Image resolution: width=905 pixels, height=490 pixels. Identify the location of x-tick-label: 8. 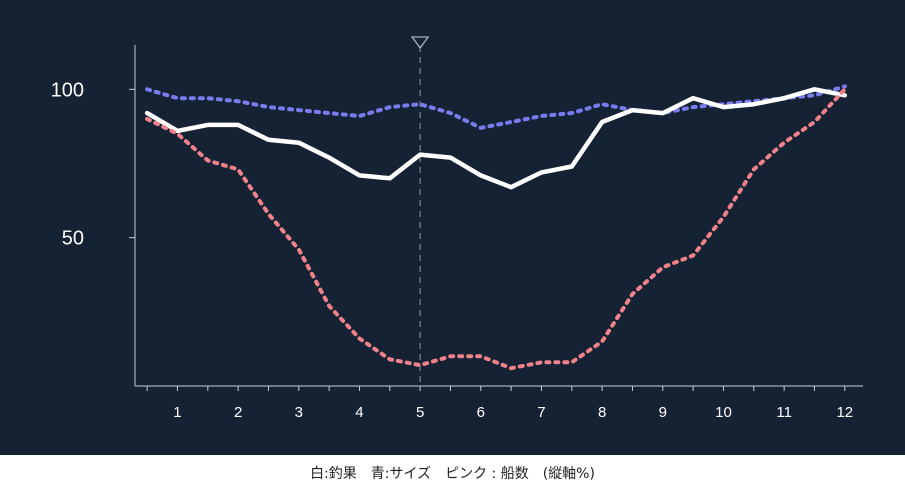
(602, 412).